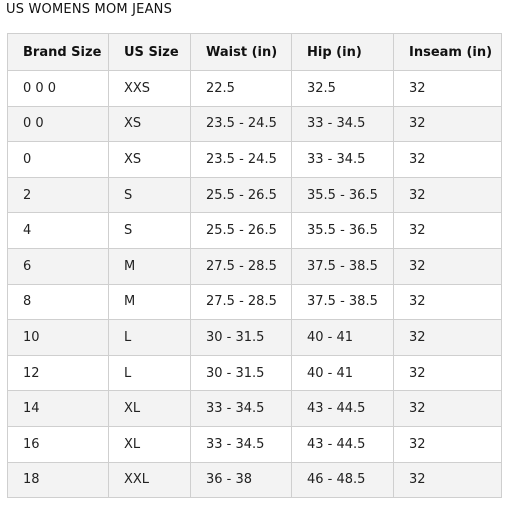 Image resolution: width=509 pixels, height=508 pixels. I want to click on header-hip: Hip (in), so click(342, 52).